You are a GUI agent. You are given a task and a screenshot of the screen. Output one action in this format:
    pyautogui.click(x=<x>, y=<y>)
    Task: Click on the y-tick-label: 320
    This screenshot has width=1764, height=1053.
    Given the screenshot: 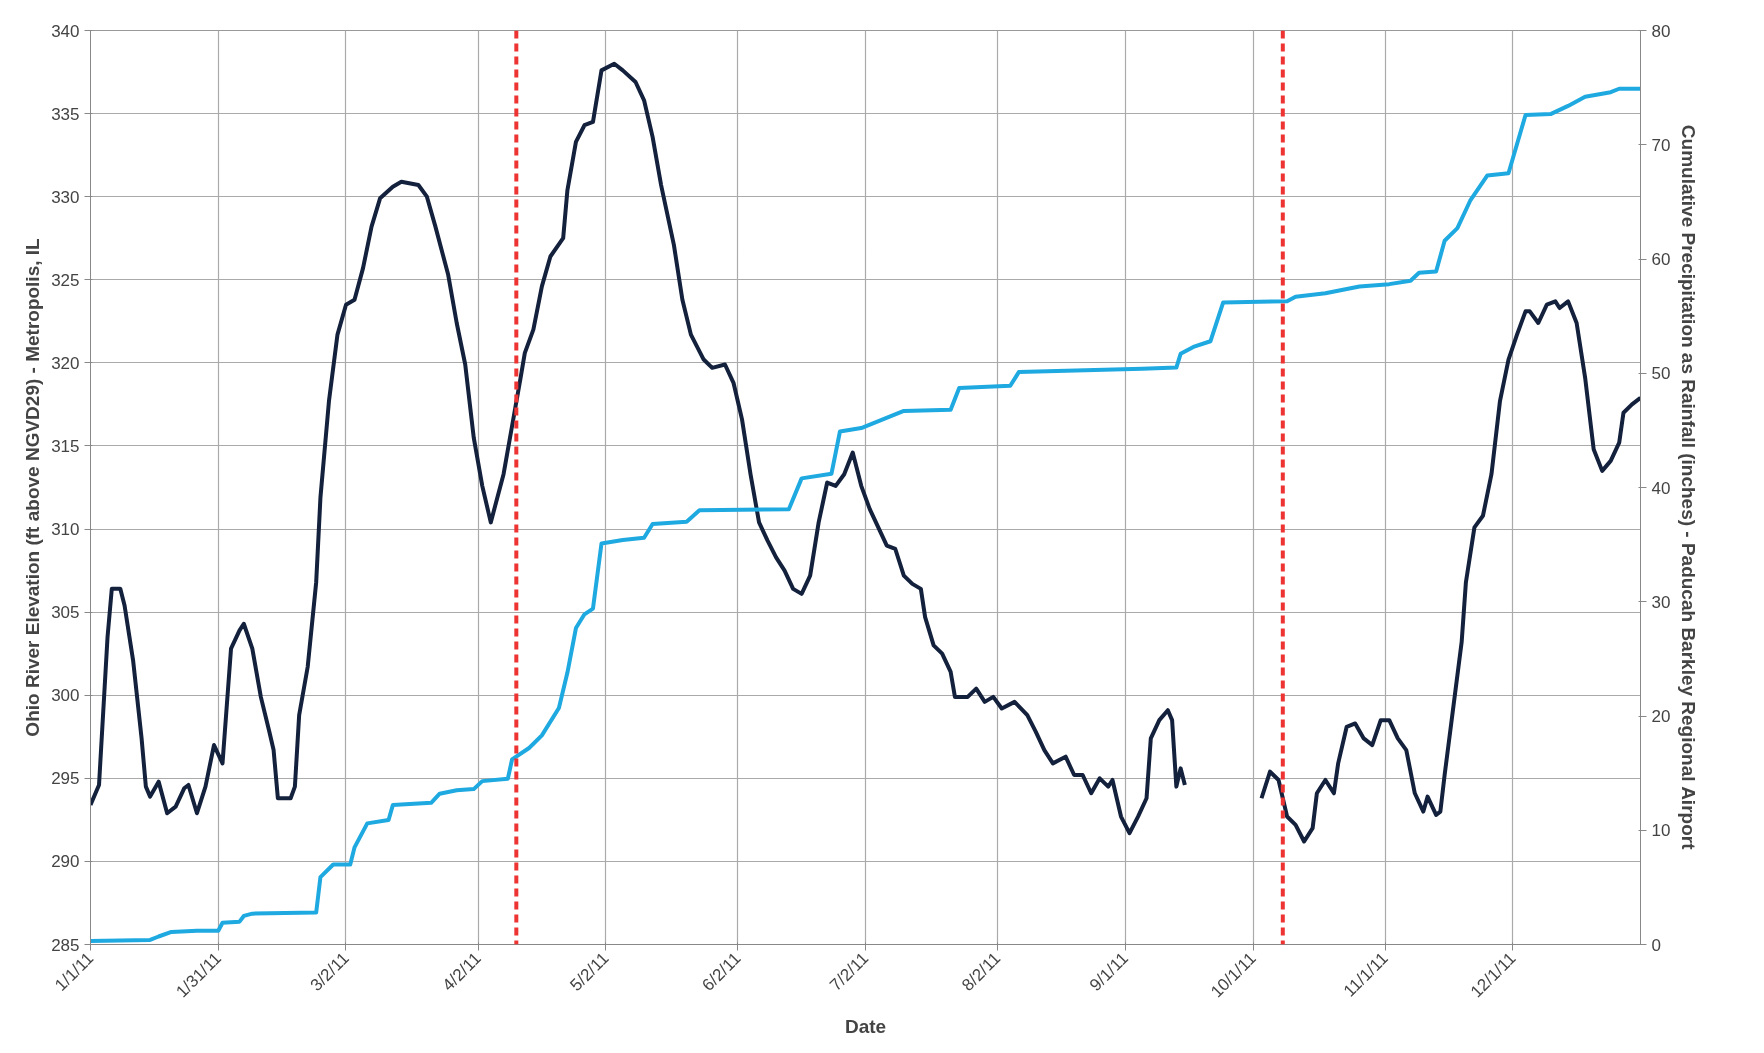 What is the action you would take?
    pyautogui.click(x=65, y=363)
    